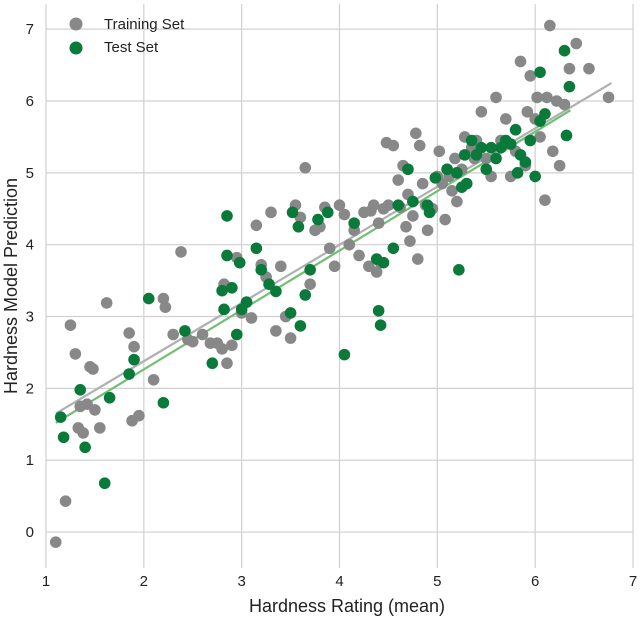  Describe the element at coordinates (30, 388) in the screenshot. I see `y-tick-label: 2` at that location.